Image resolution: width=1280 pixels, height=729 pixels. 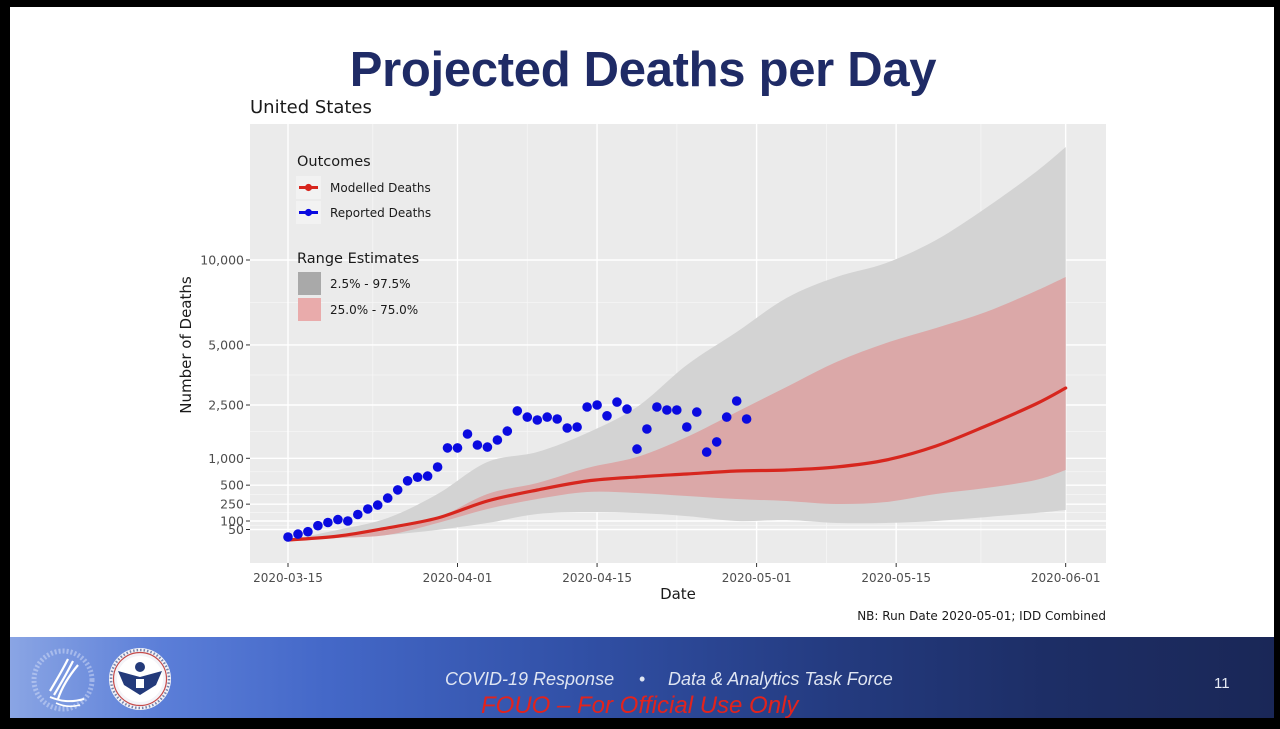 What do you see at coordinates (186, 345) in the screenshot?
I see `y-axis-title: Number of Deaths` at bounding box center [186, 345].